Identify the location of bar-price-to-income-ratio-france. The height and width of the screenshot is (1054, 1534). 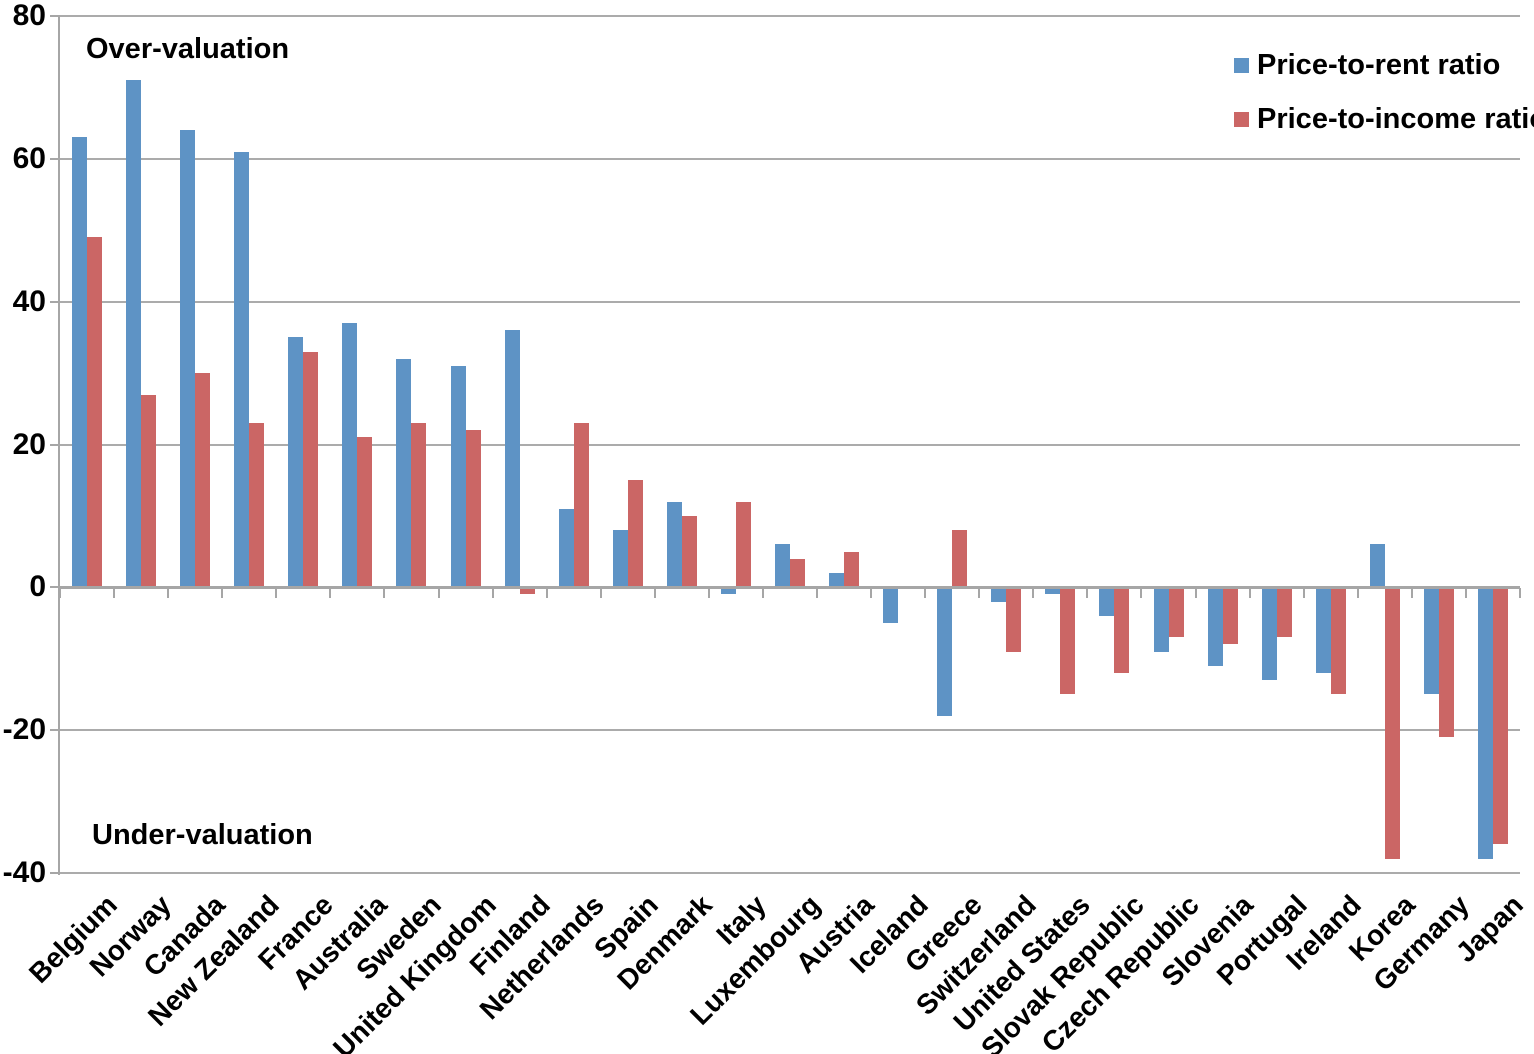
(311, 469).